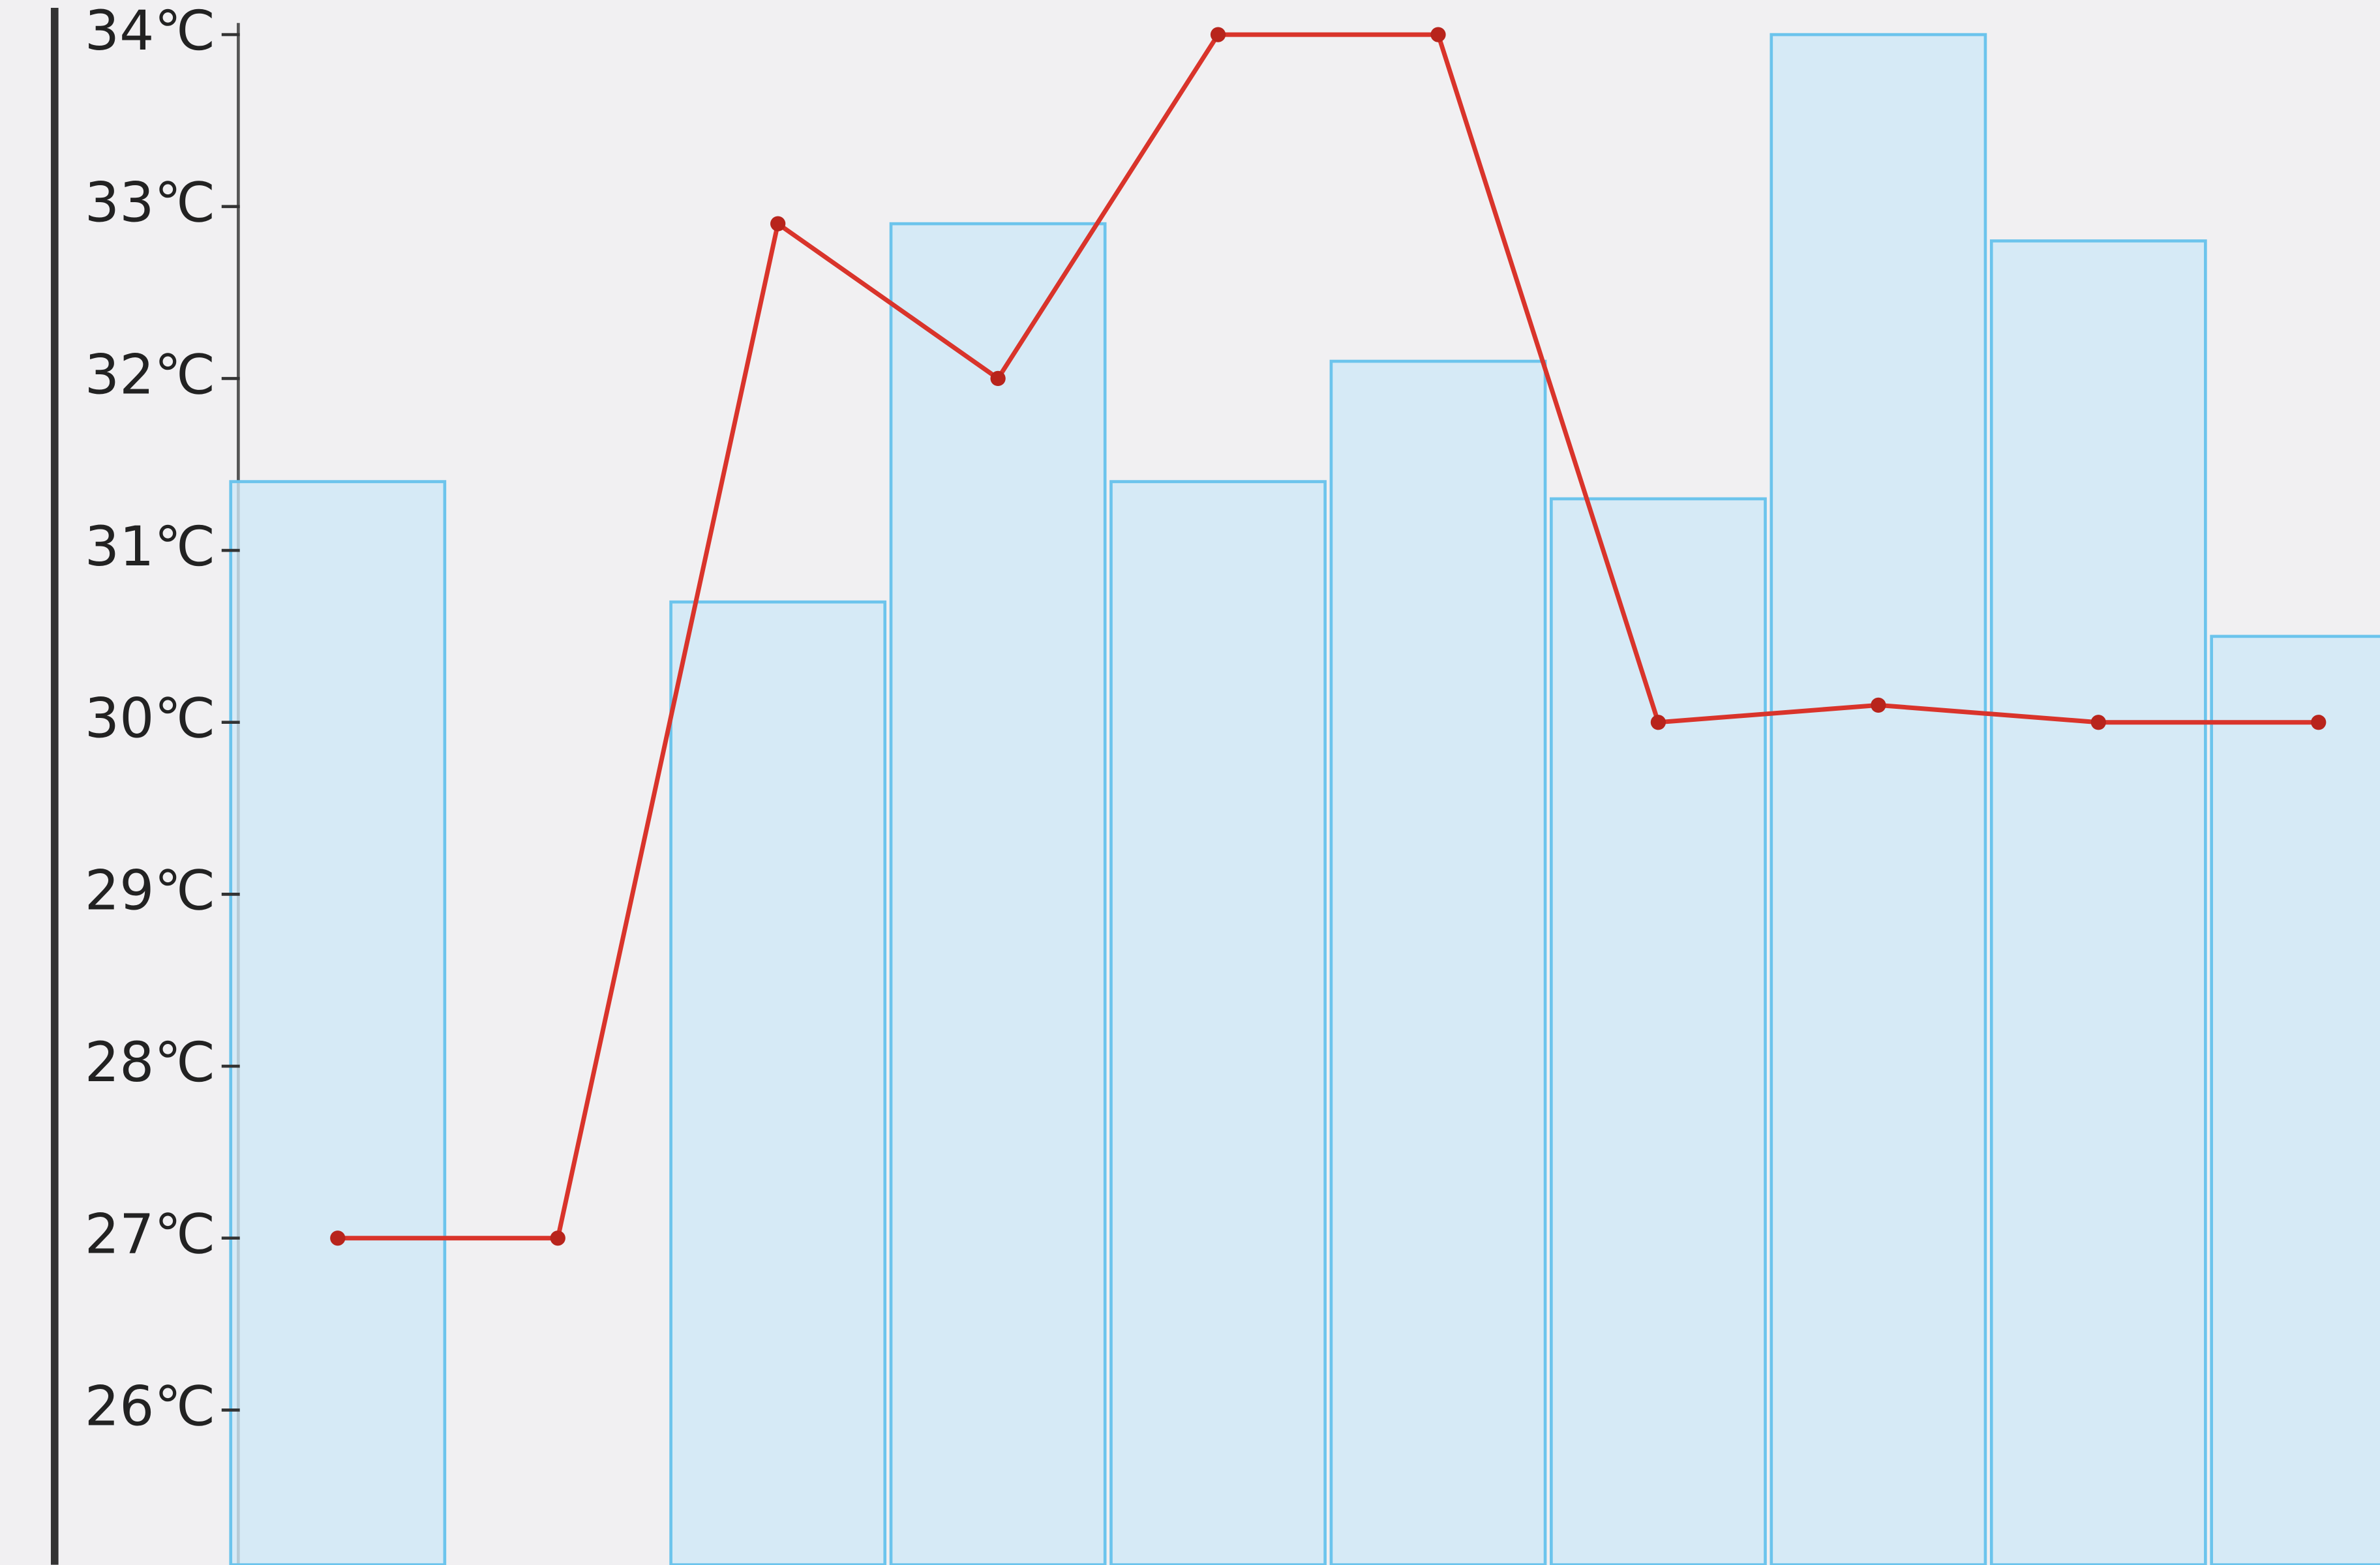 The height and width of the screenshot is (1565, 2380). I want to click on y-tick-label: 33℃, so click(150, 203).